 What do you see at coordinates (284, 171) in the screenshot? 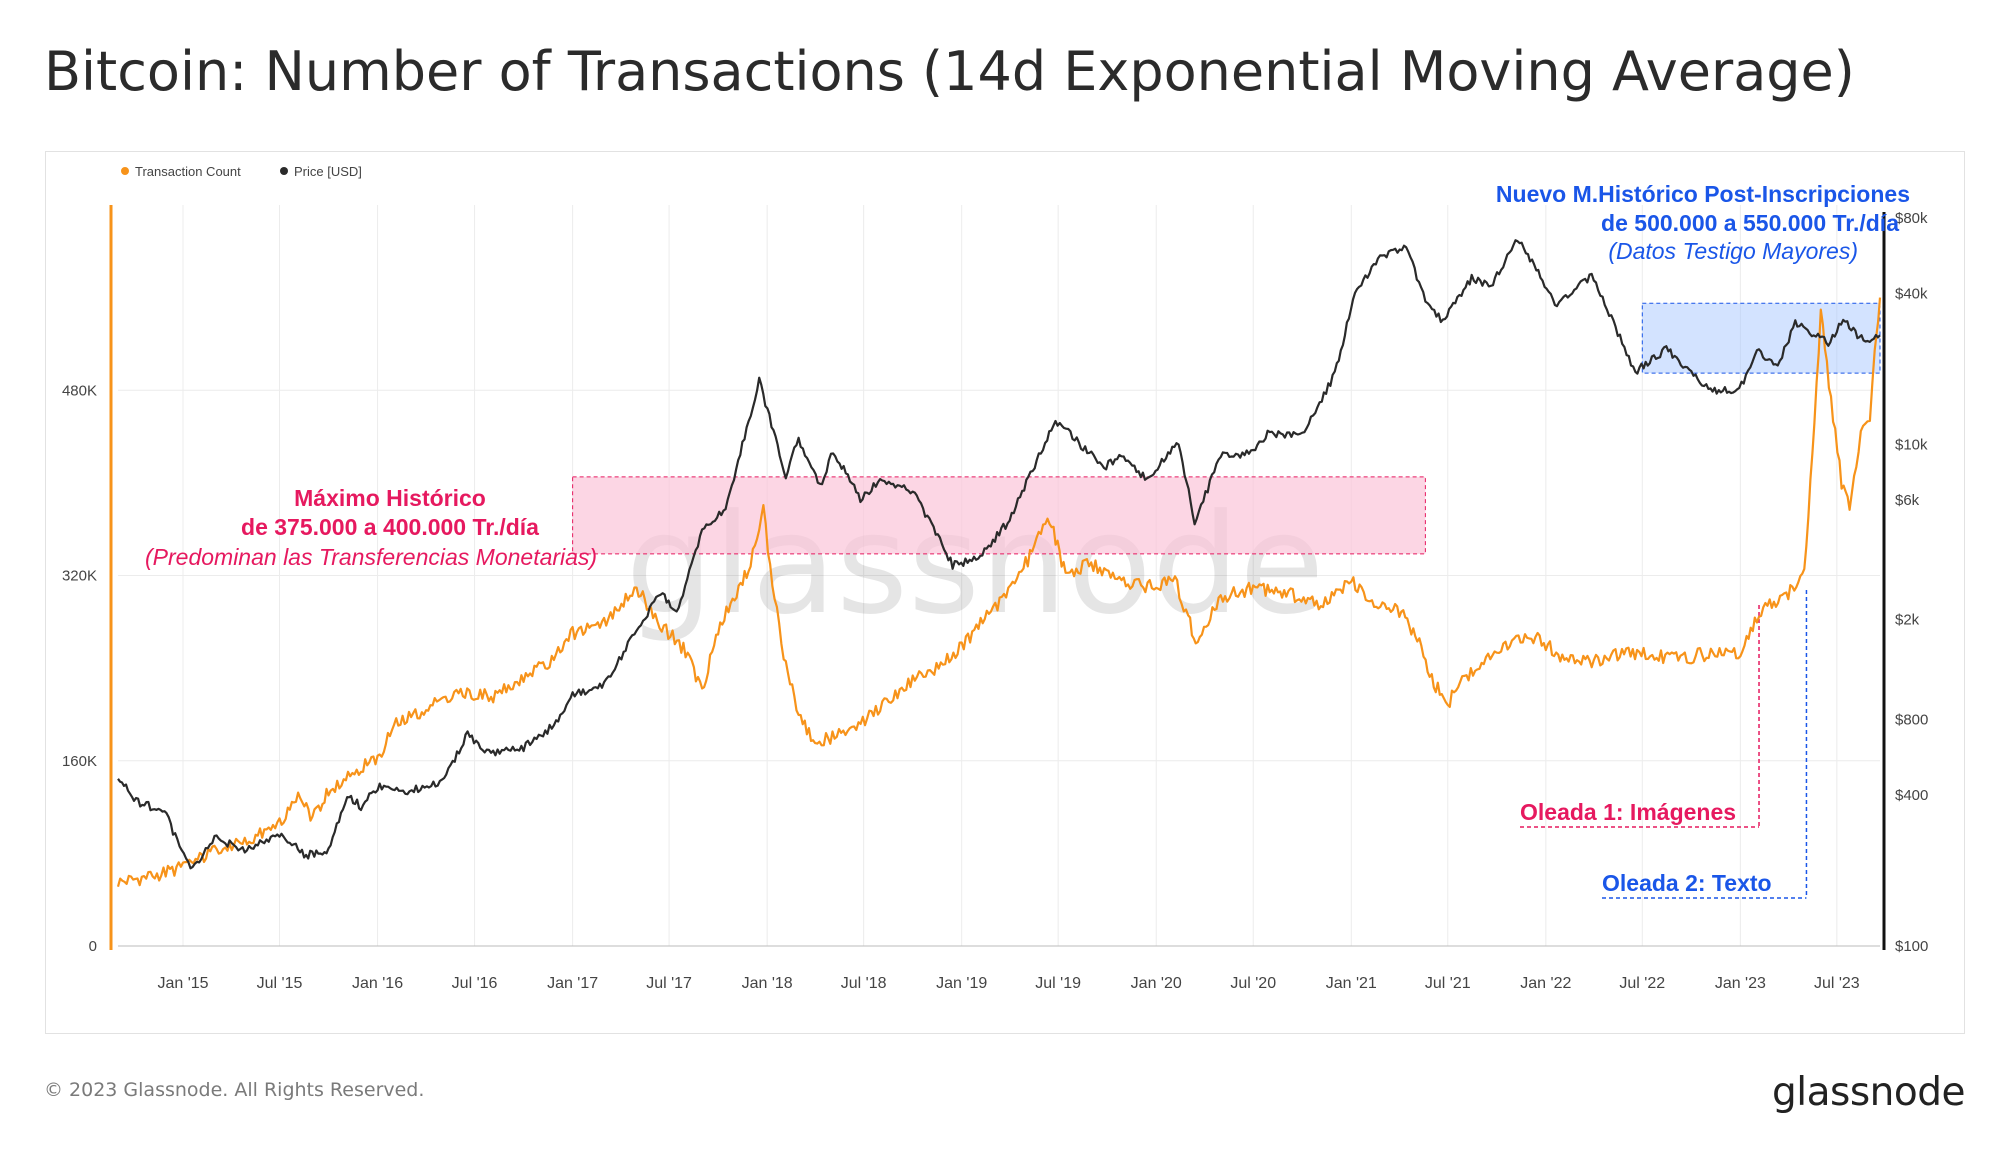
I see `legend-swatch-price` at bounding box center [284, 171].